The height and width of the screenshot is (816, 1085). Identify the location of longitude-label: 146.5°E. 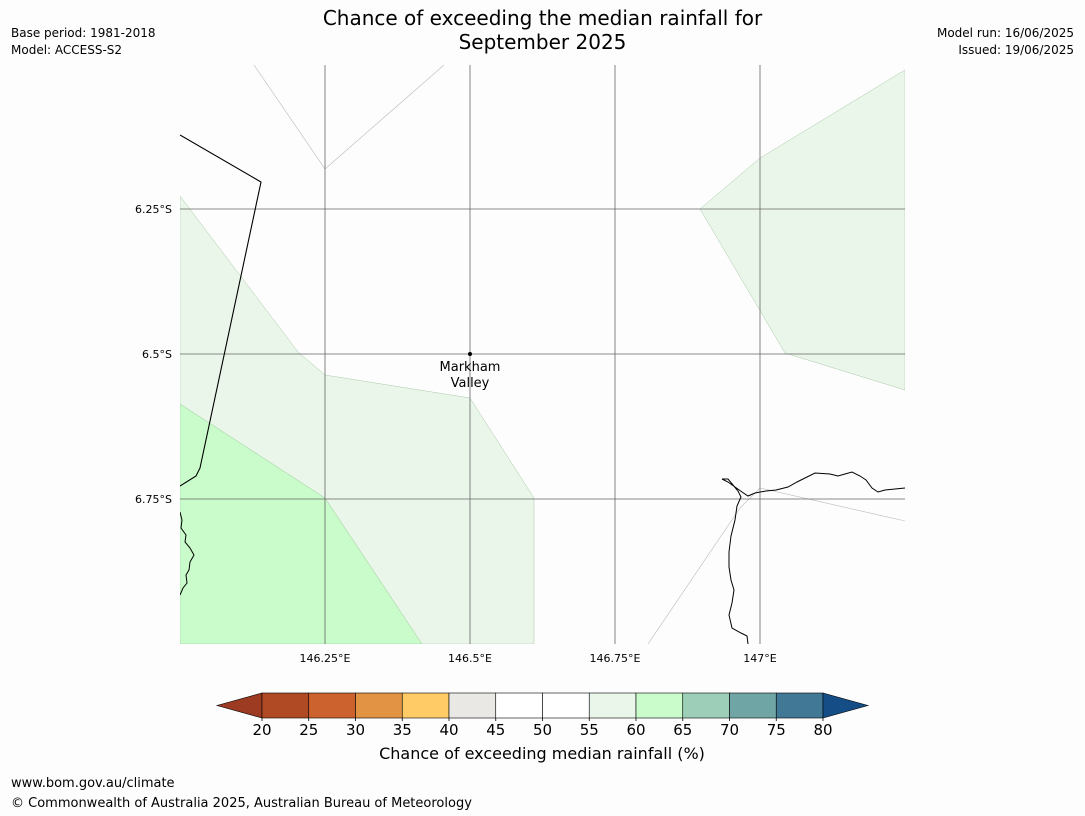
(470, 658).